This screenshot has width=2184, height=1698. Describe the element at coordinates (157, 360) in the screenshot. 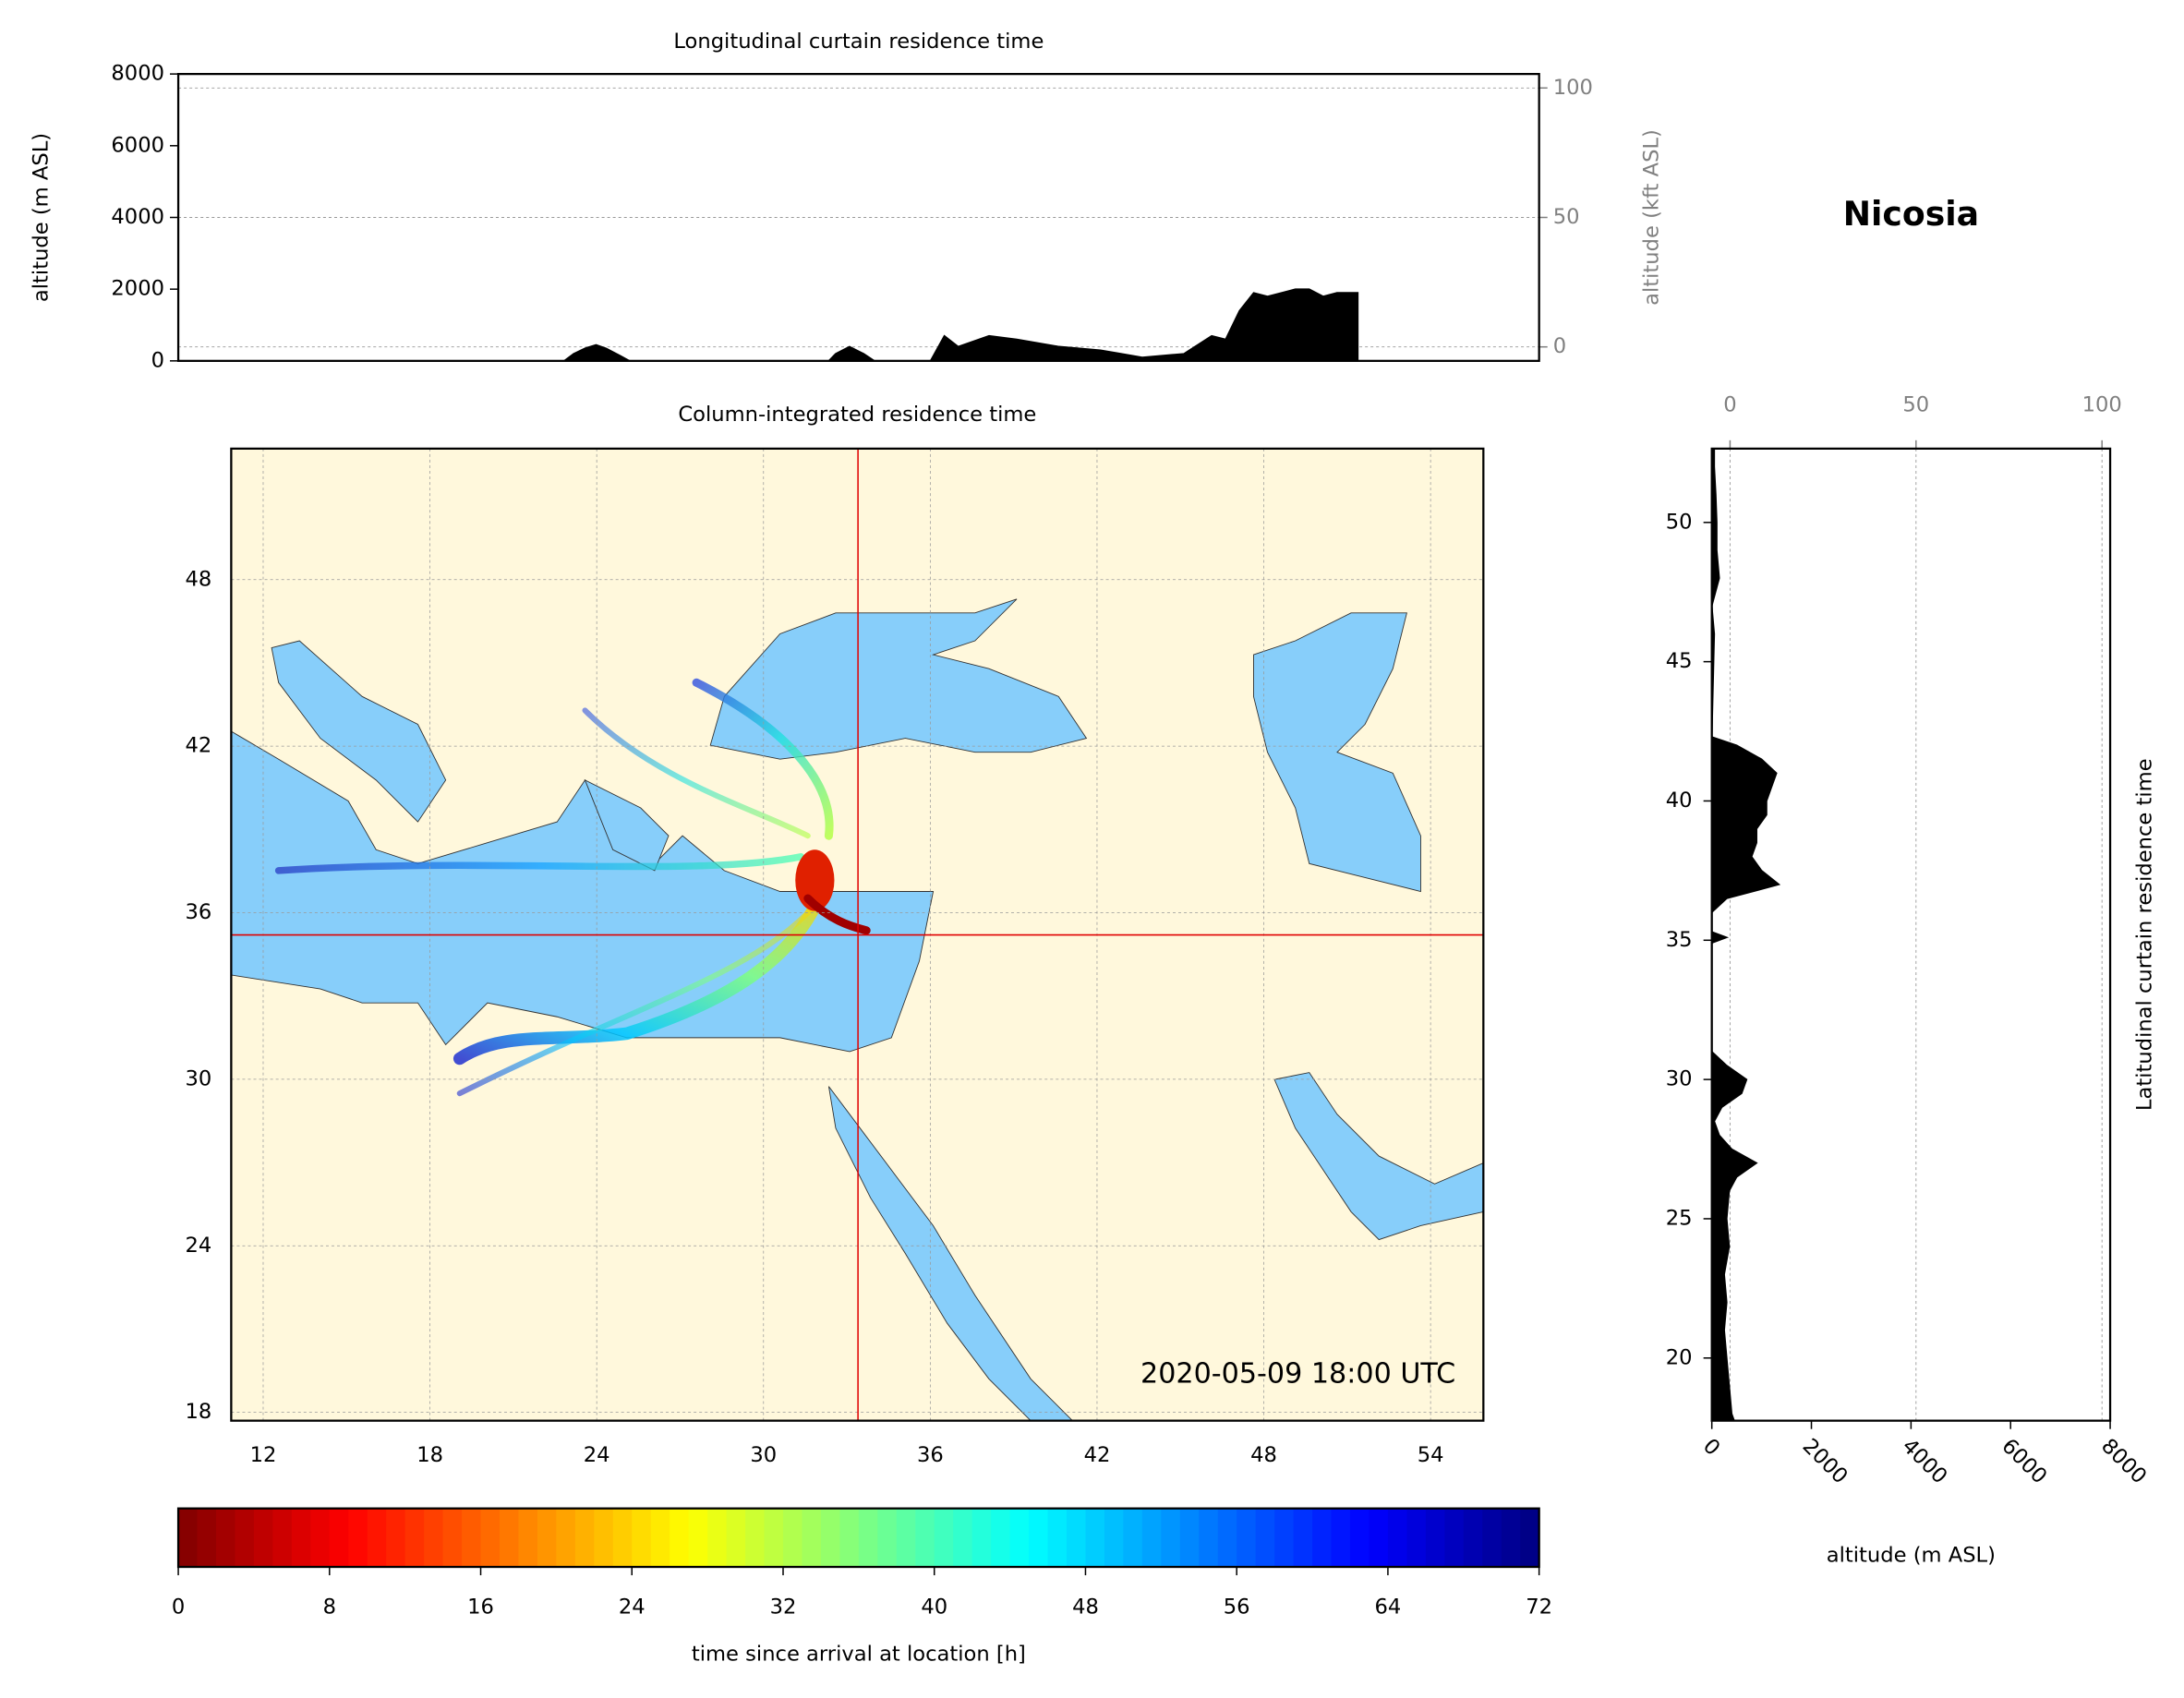

I see `y-tick-label: 0` at that location.